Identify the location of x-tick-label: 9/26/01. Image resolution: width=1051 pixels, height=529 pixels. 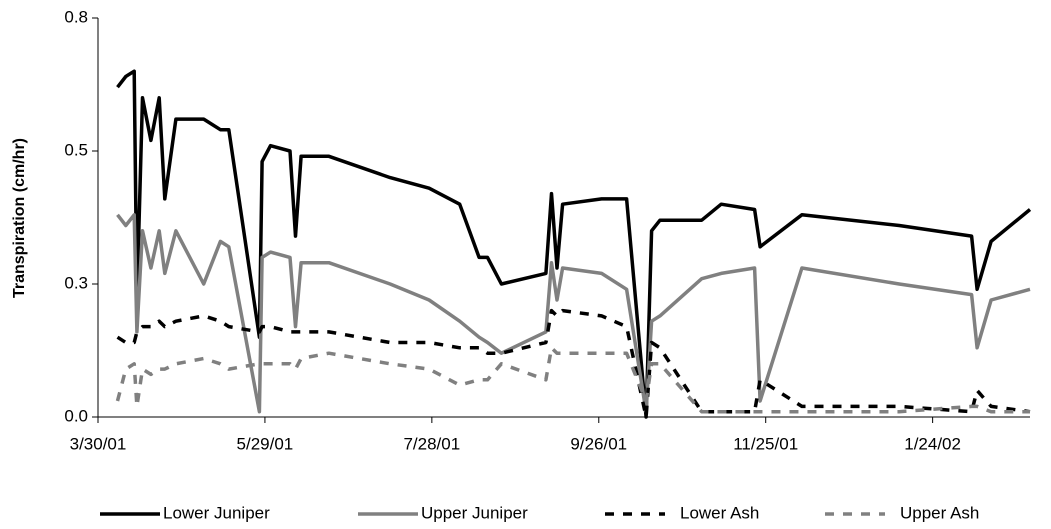
(598, 443).